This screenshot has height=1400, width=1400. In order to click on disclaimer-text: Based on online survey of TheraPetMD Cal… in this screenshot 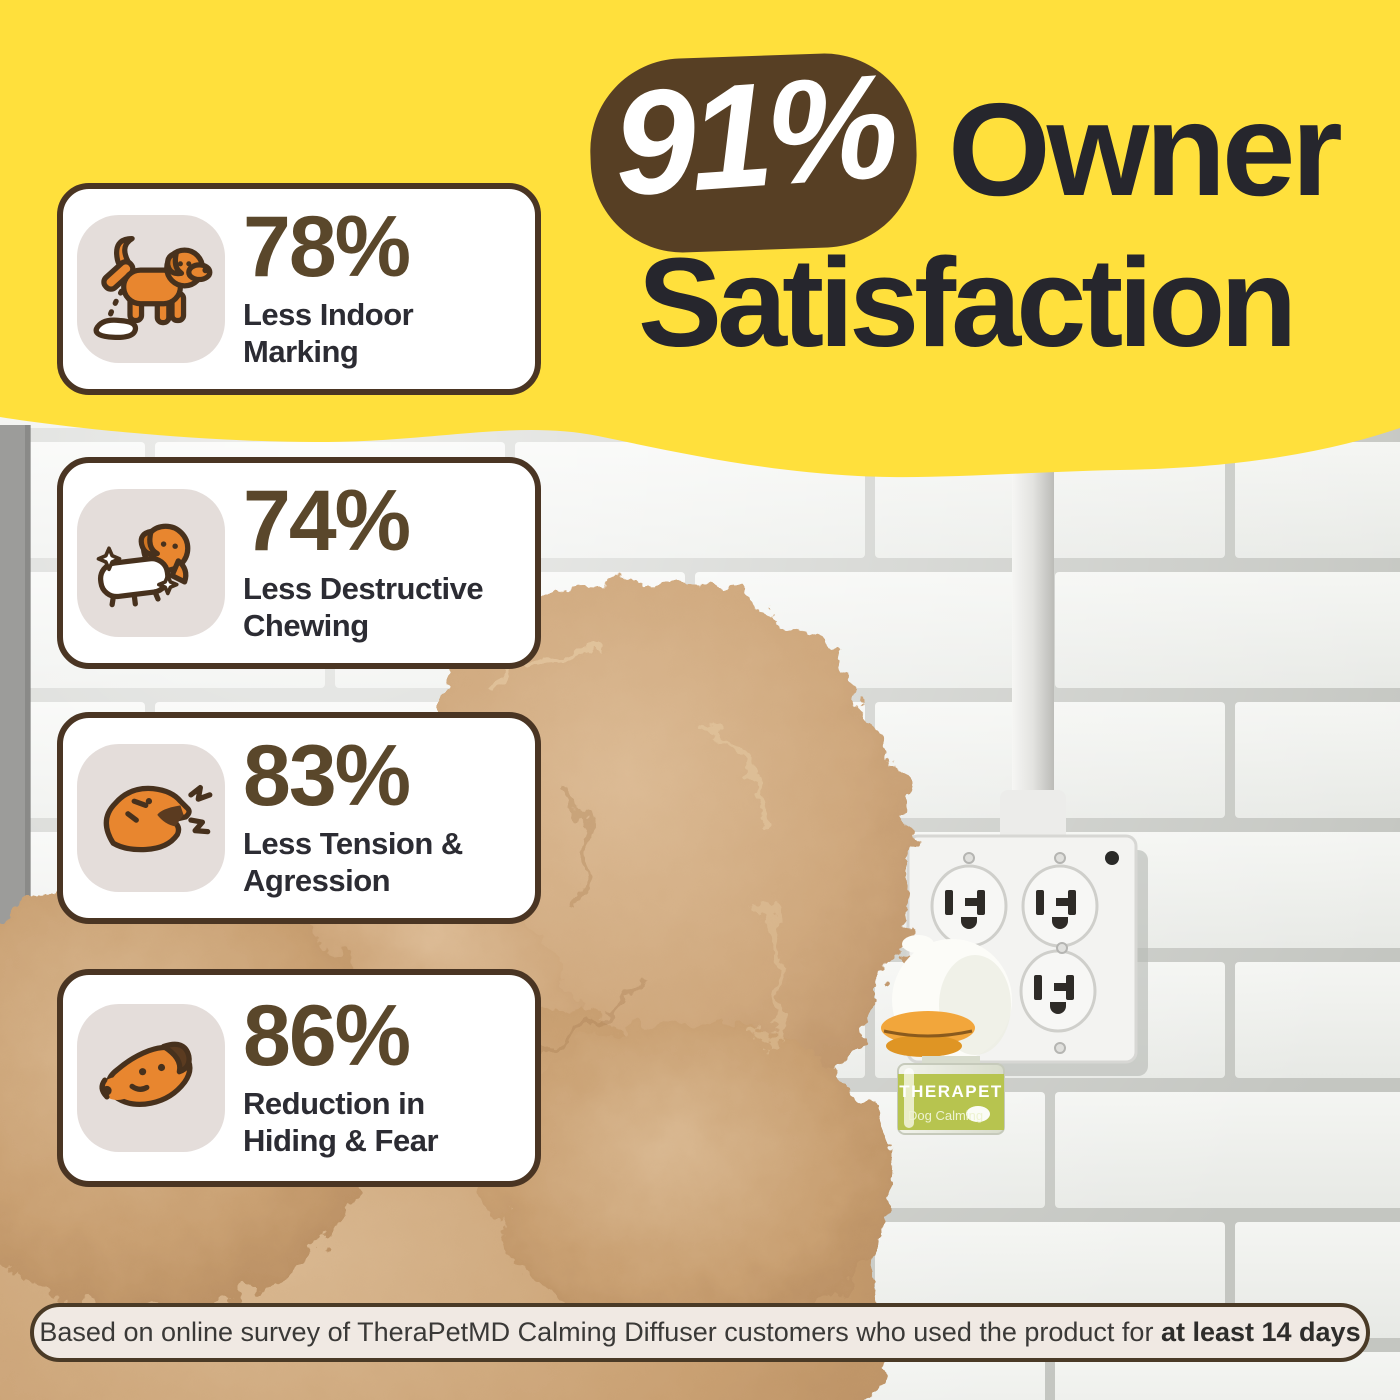, I will do `click(600, 1332)`.